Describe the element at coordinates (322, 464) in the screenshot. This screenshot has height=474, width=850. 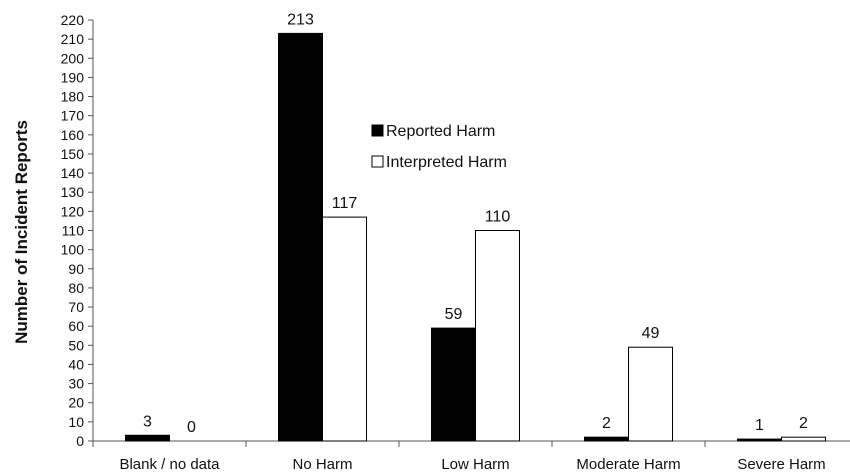
I see `x-tick-label: No Harm` at that location.